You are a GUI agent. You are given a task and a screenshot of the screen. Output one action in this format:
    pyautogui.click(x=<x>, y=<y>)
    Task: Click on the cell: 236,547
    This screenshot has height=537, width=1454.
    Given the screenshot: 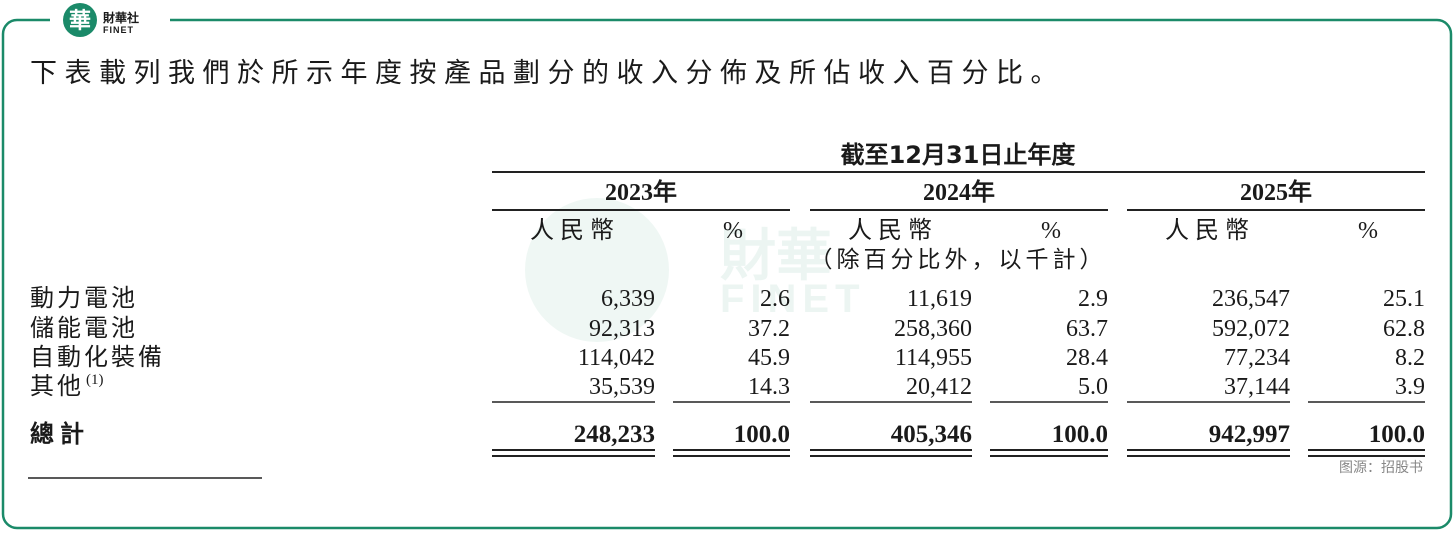 What is the action you would take?
    pyautogui.click(x=1251, y=299)
    